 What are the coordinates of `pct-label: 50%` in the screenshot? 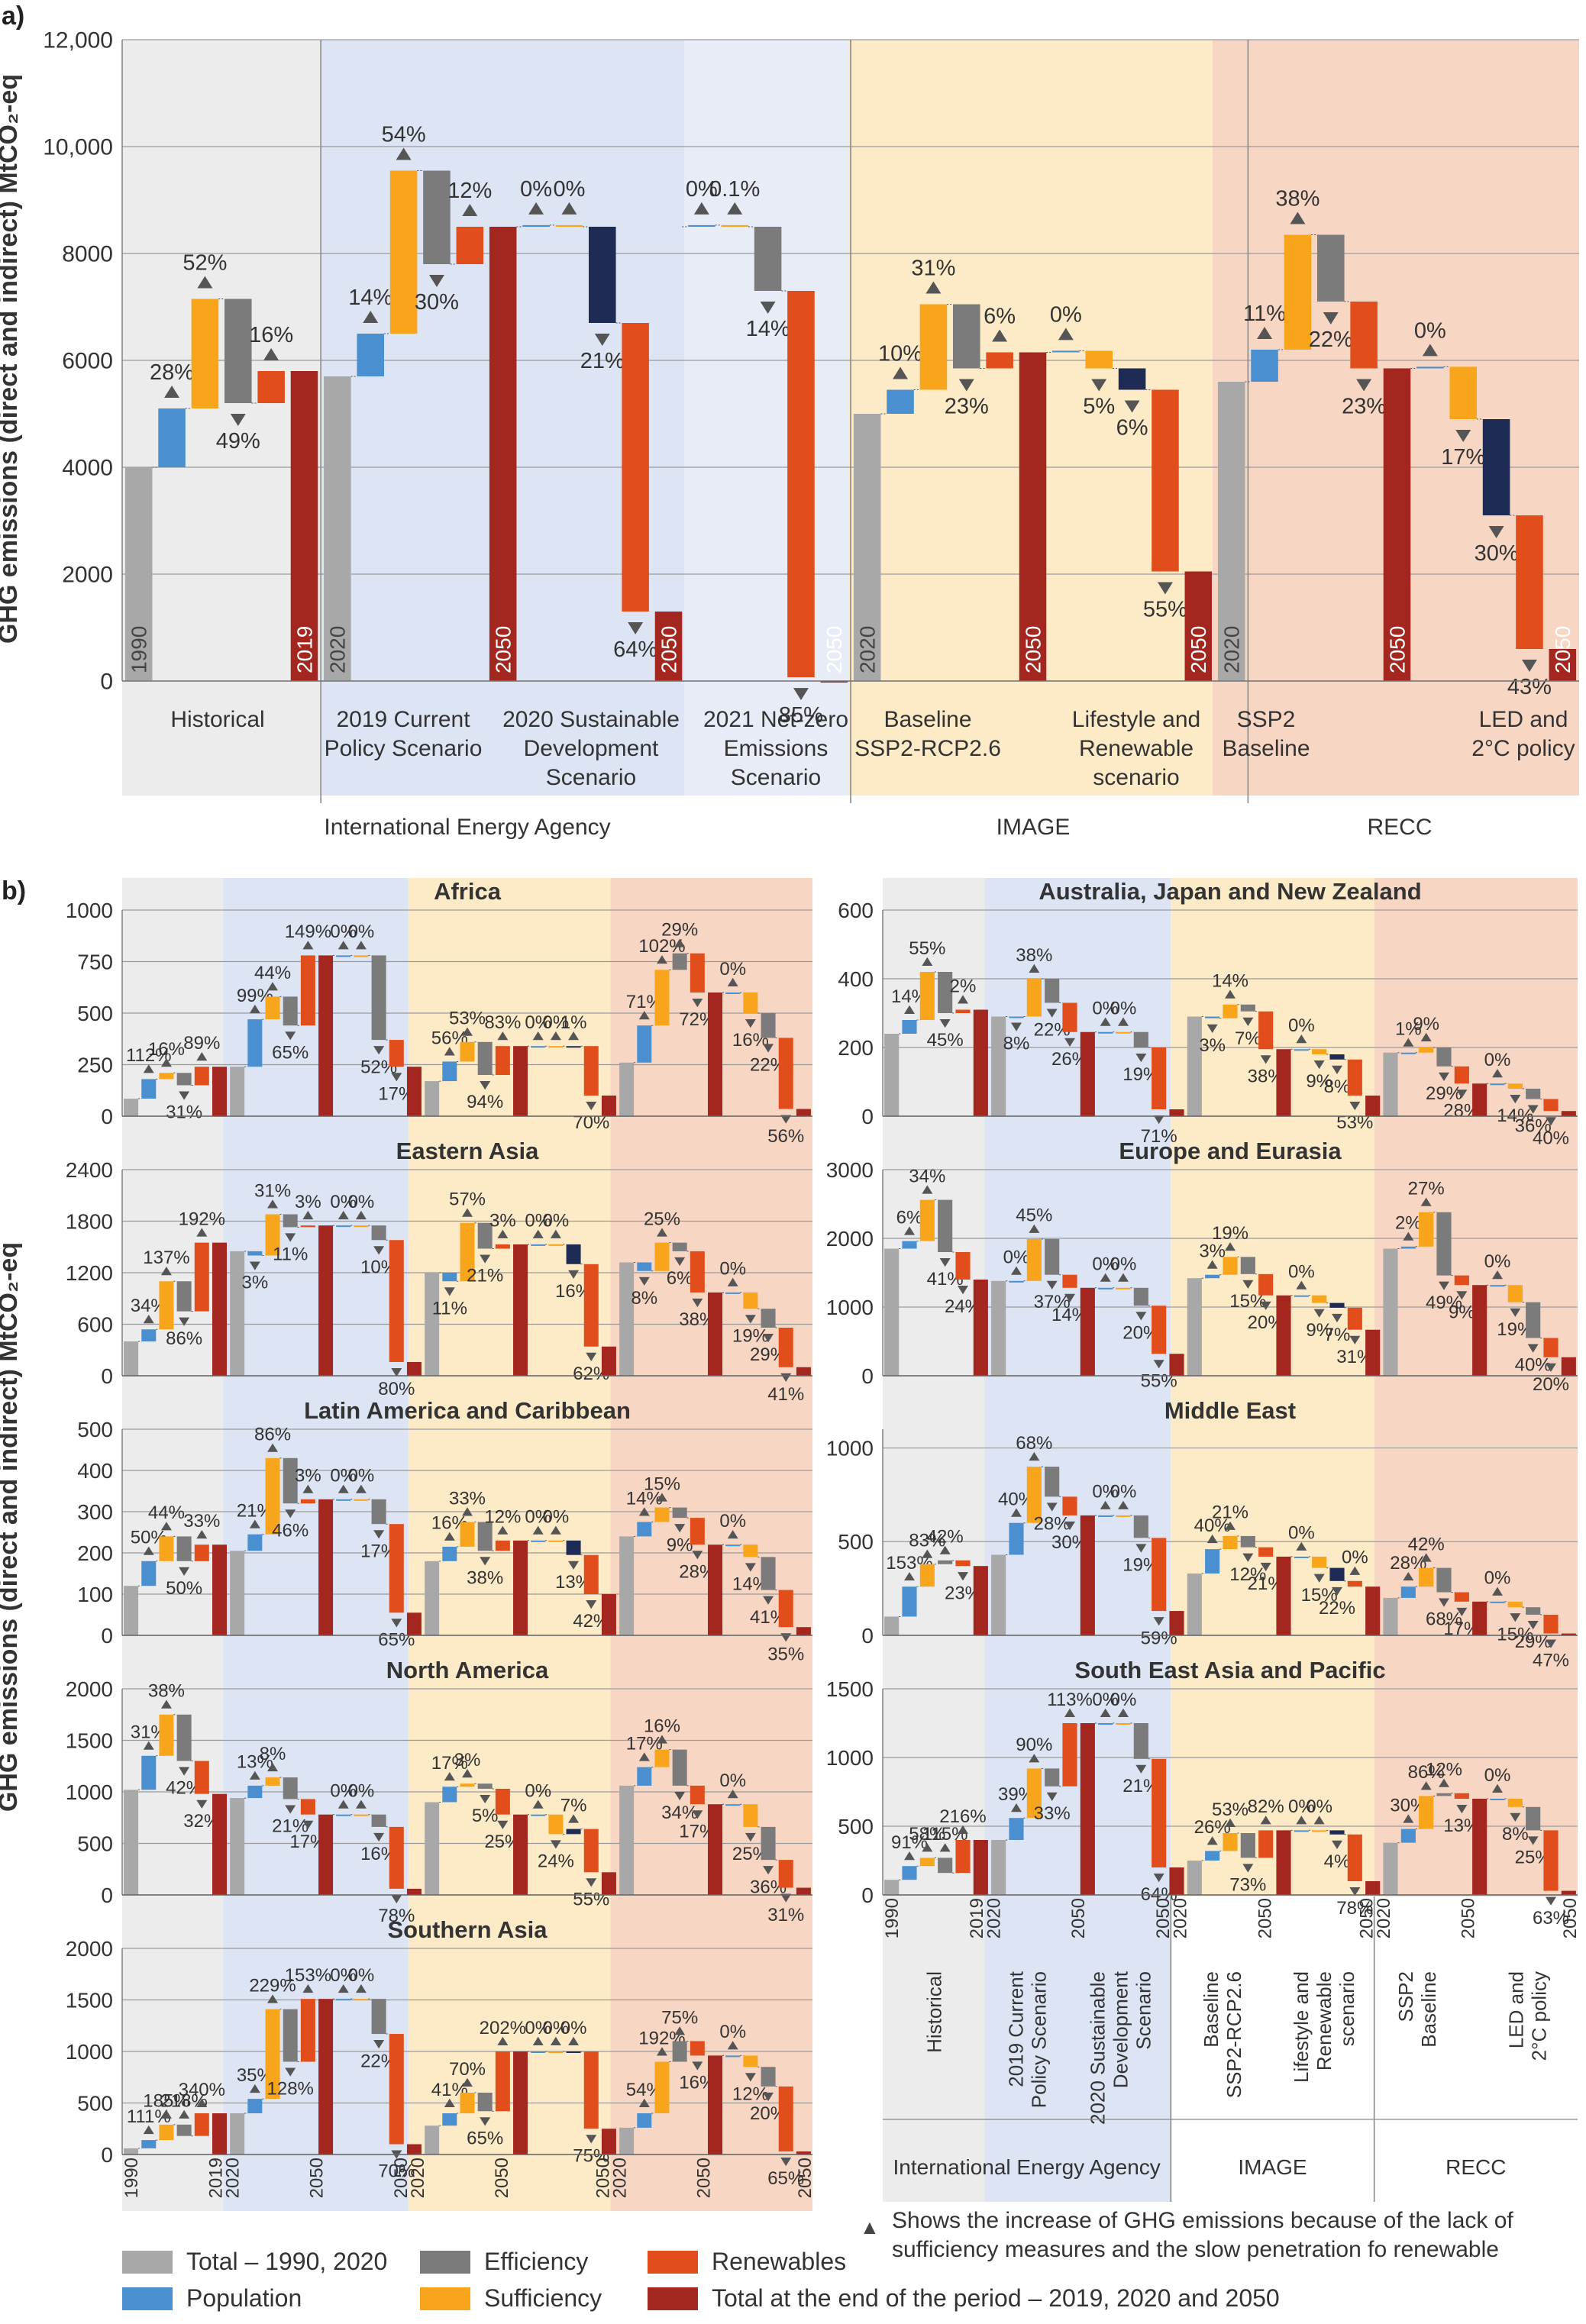 It's located at (184, 1588).